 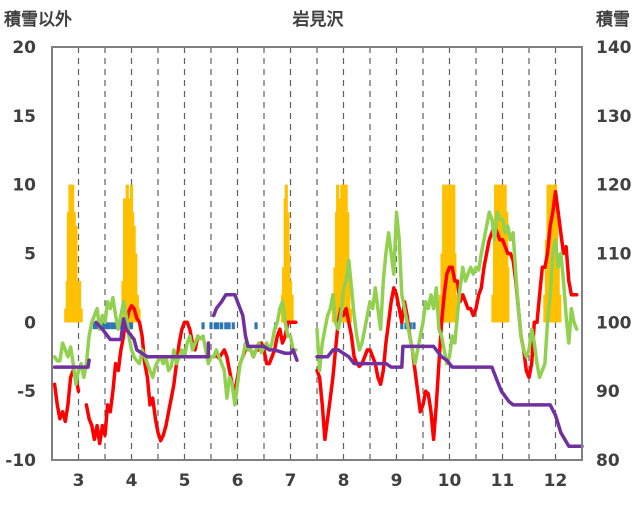 What do you see at coordinates (132, 481) in the screenshot?
I see `x-tick-label: 4` at bounding box center [132, 481].